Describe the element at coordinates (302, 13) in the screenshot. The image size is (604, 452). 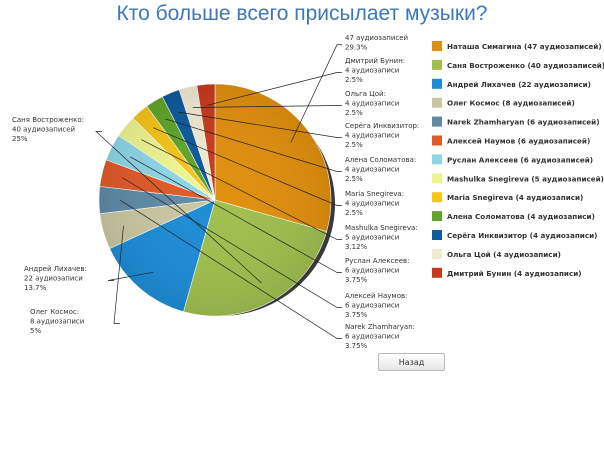
I see `chart-title: Кто больше всего присылает музыки?` at that location.